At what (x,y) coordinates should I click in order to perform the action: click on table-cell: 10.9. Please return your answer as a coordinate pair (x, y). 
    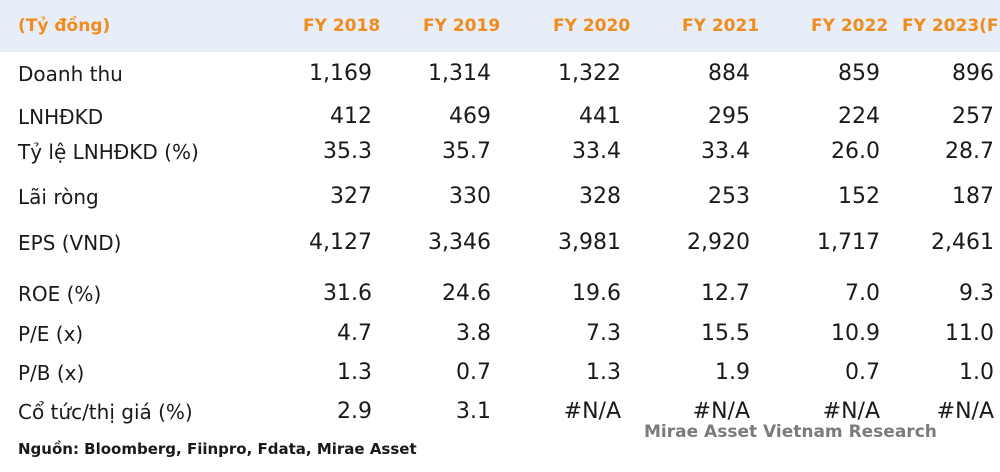
    Looking at the image, I should click on (855, 333).